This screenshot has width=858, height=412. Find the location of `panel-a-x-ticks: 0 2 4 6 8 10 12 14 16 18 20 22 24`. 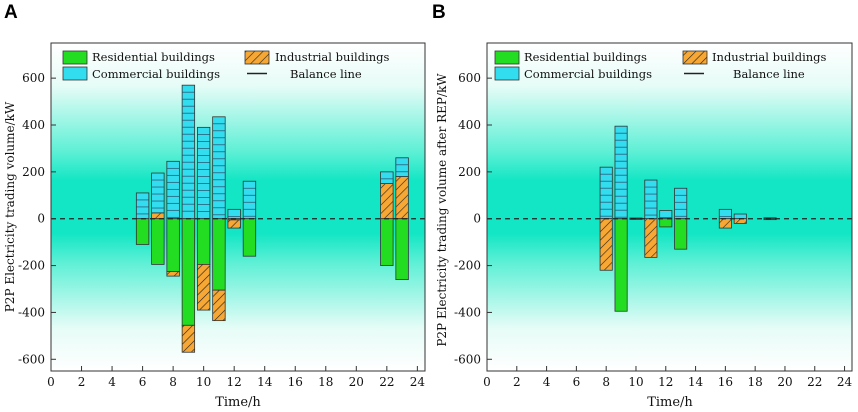

panel-a-x-ticks: 0 2 4 6 8 10 12 14 16 18 20 22 24 is located at coordinates (236, 377).